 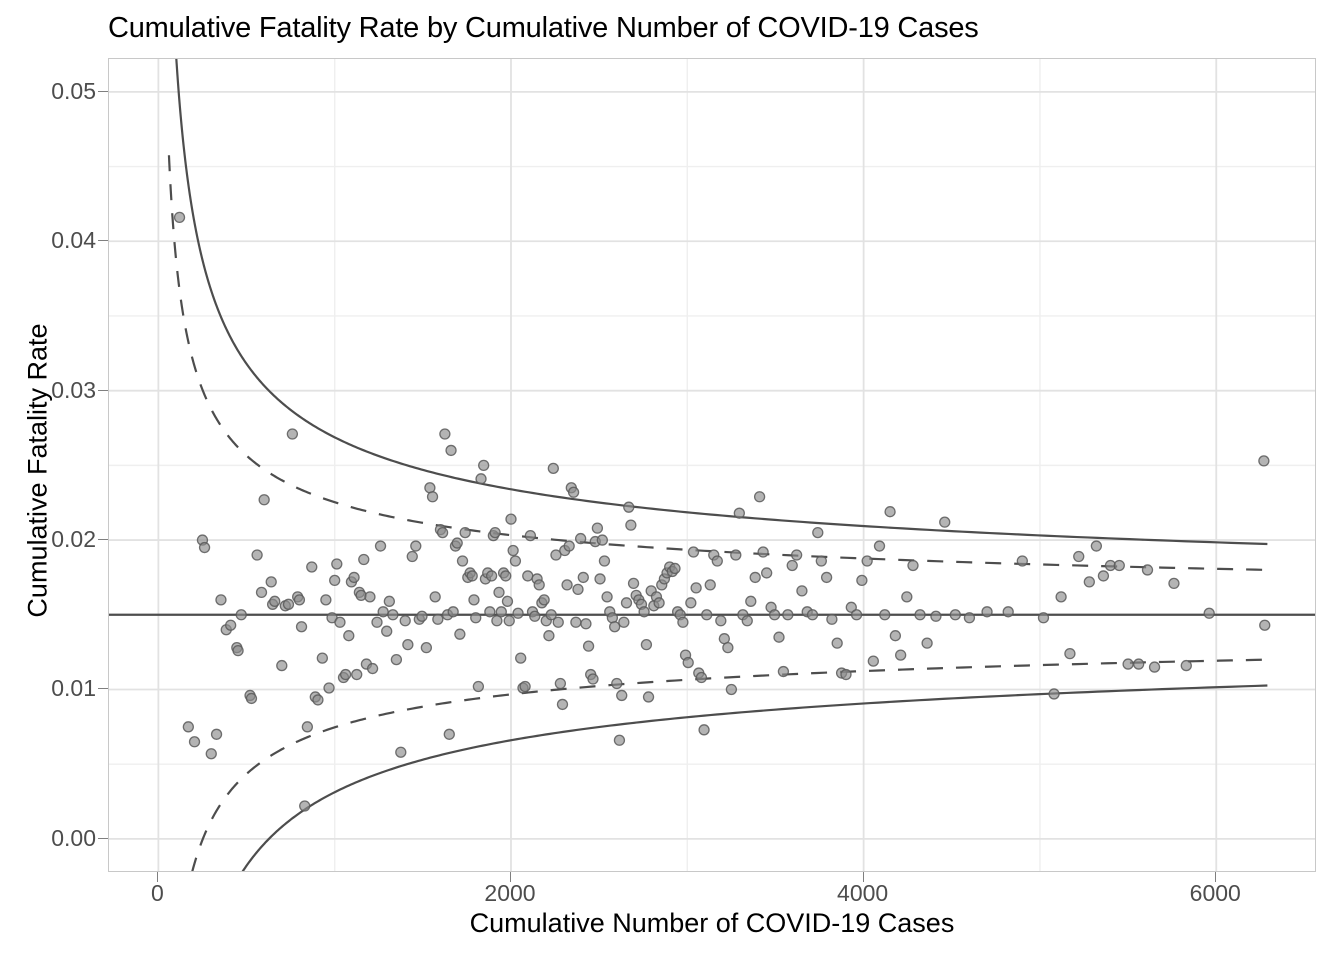 I want to click on y-axis-title: Cumulative Fatality Rate, so click(x=37, y=470).